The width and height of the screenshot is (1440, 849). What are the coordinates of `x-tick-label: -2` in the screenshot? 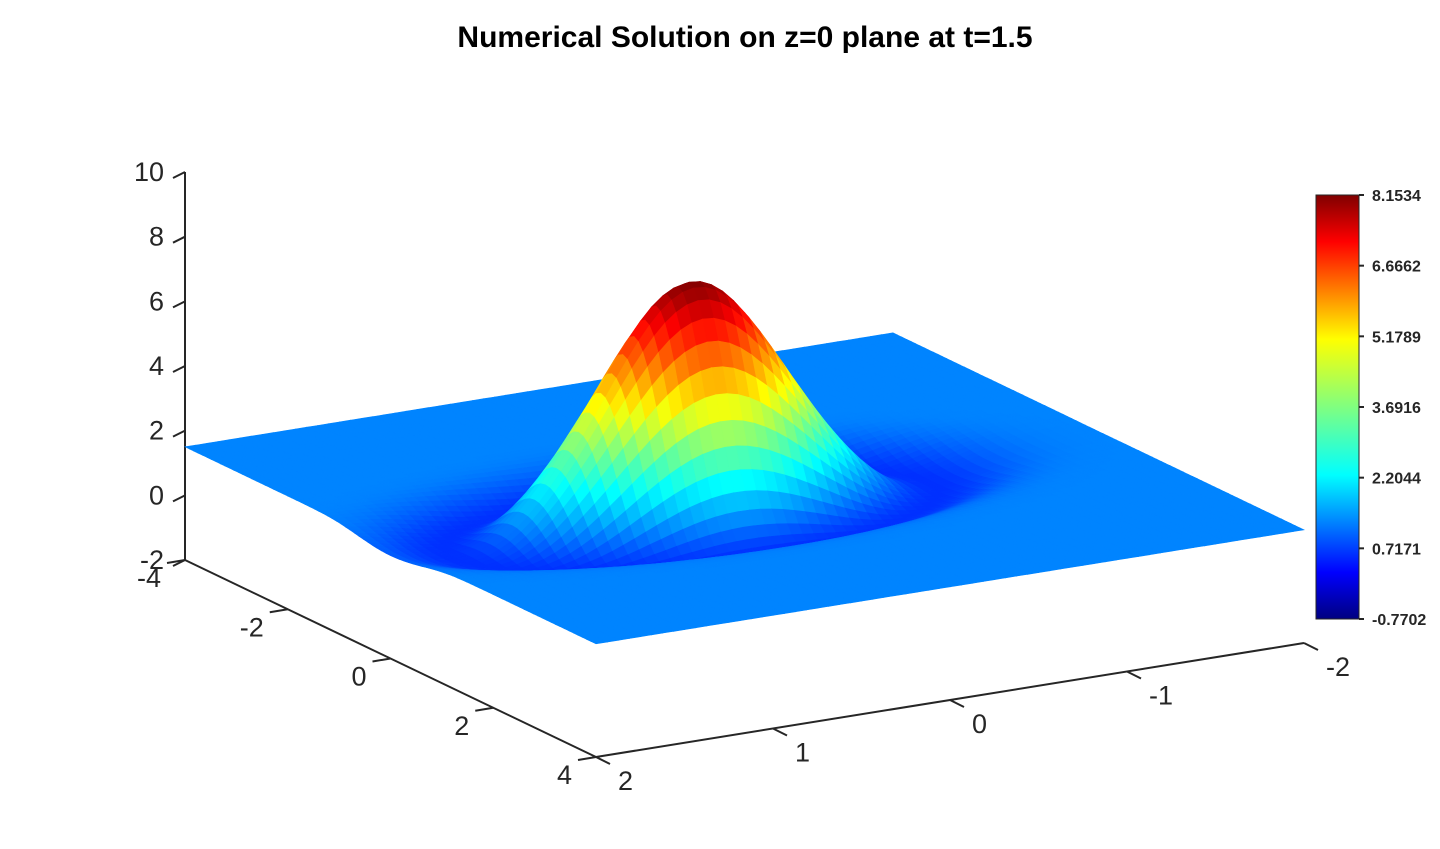 It's located at (1338, 667).